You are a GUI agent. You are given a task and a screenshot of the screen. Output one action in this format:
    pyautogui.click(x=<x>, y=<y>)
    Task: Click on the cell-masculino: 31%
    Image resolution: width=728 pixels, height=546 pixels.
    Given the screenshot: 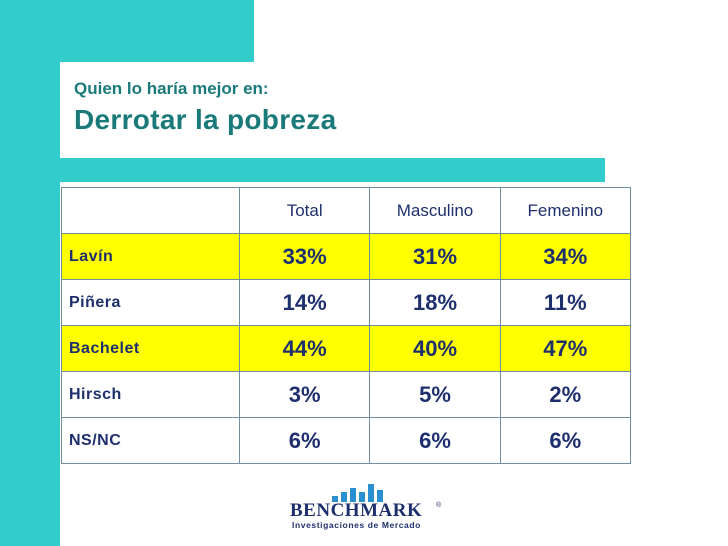 What is the action you would take?
    pyautogui.click(x=435, y=256)
    